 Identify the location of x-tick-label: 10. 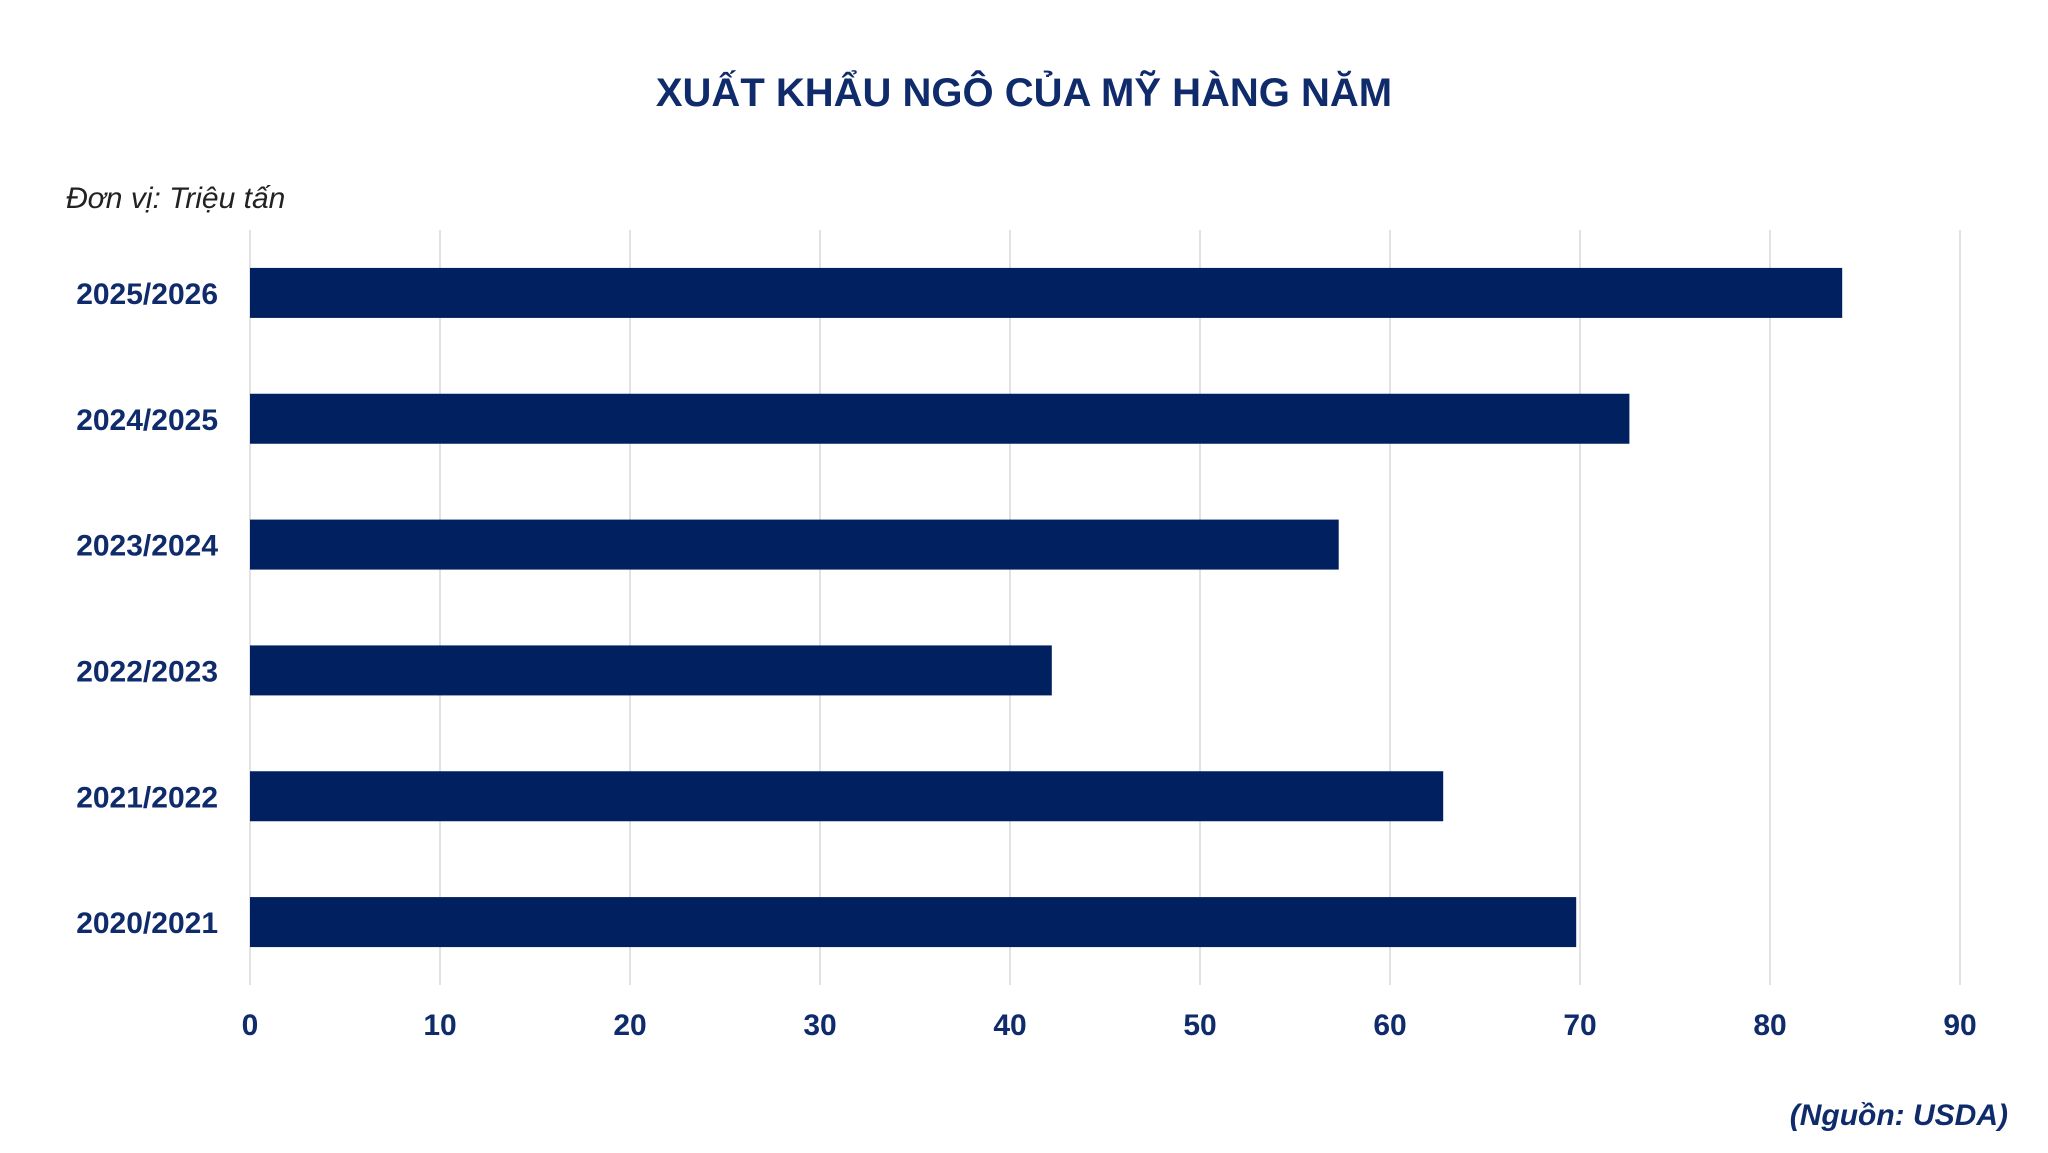
(439, 1025).